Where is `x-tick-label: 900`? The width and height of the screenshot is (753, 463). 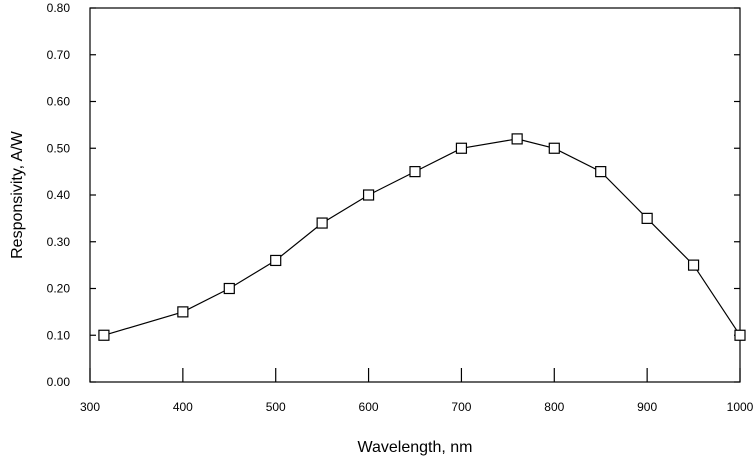
x-tick-label: 900 is located at coordinates (647, 407).